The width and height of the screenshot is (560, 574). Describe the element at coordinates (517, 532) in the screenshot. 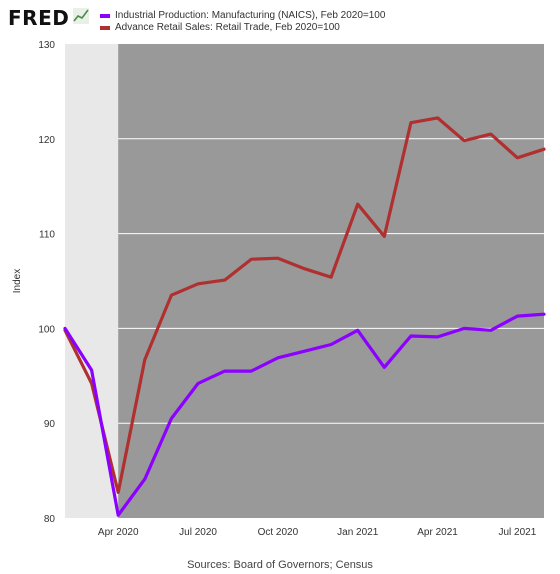

I see `x-tick-label: Jul 2021` at that location.